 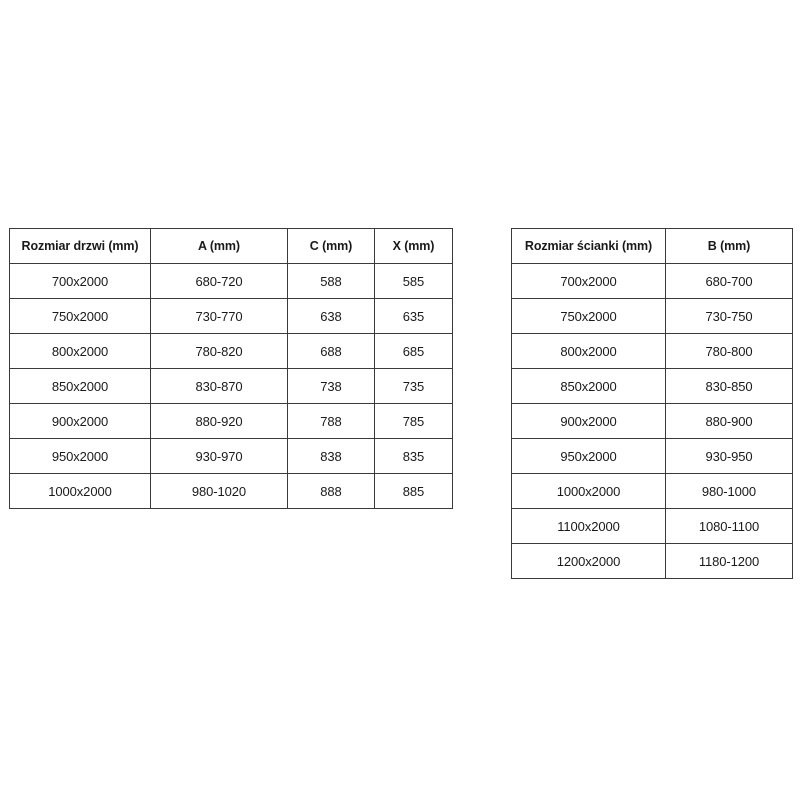 I want to click on table-row: 700x2000 680-700, so click(x=652, y=281).